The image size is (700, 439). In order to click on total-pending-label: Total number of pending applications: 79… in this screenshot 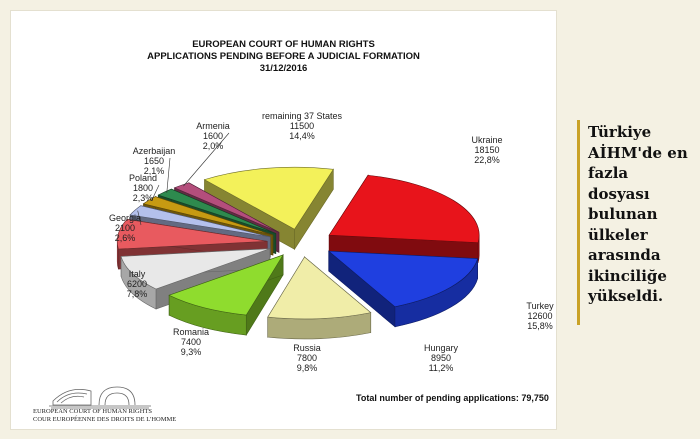, I will do `click(452, 398)`.